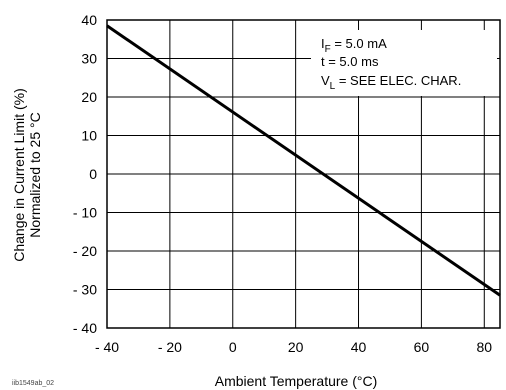 This screenshot has width=506, height=390. What do you see at coordinates (35, 174) in the screenshot?
I see `y-axis-title-line2: Normalized to 25 °C` at bounding box center [35, 174].